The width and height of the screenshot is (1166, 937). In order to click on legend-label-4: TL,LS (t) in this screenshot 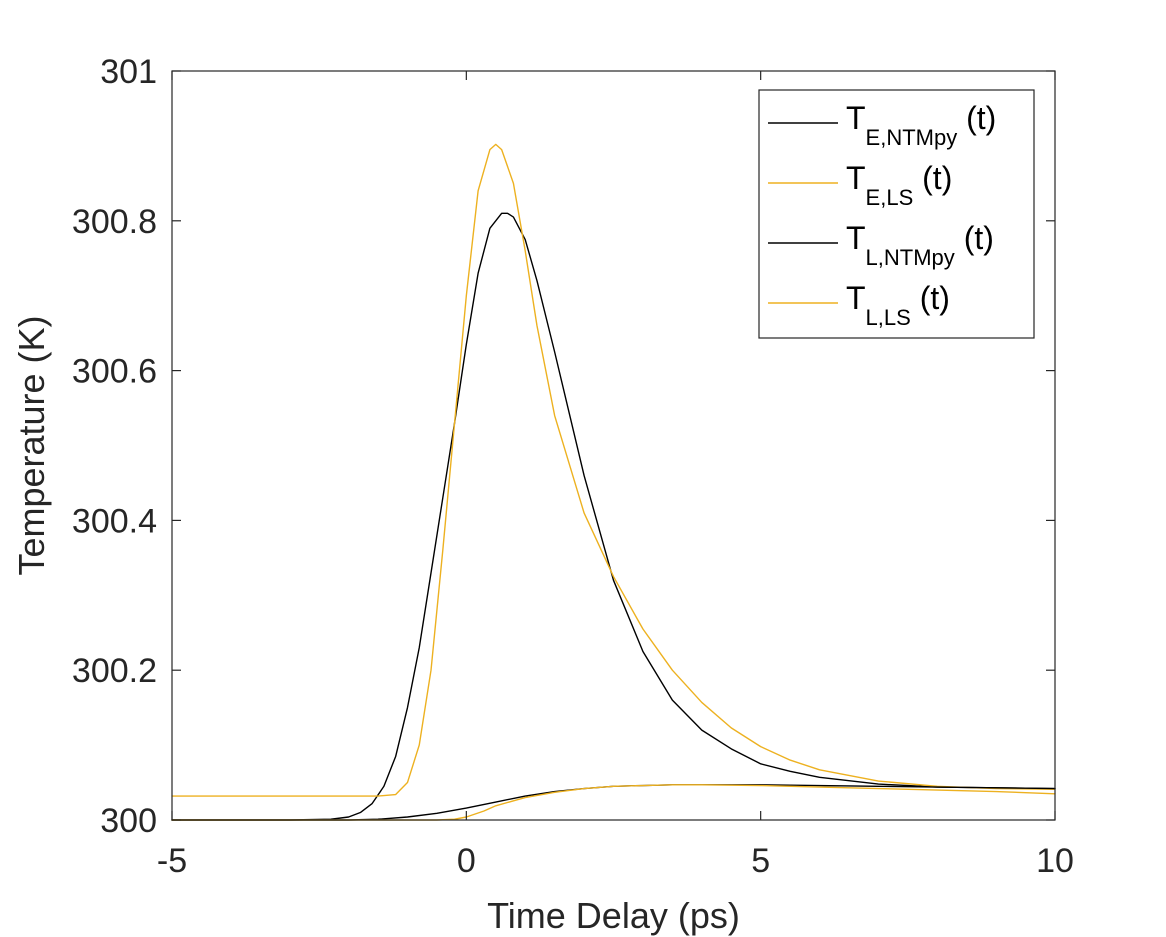, I will do `click(898, 305)`.